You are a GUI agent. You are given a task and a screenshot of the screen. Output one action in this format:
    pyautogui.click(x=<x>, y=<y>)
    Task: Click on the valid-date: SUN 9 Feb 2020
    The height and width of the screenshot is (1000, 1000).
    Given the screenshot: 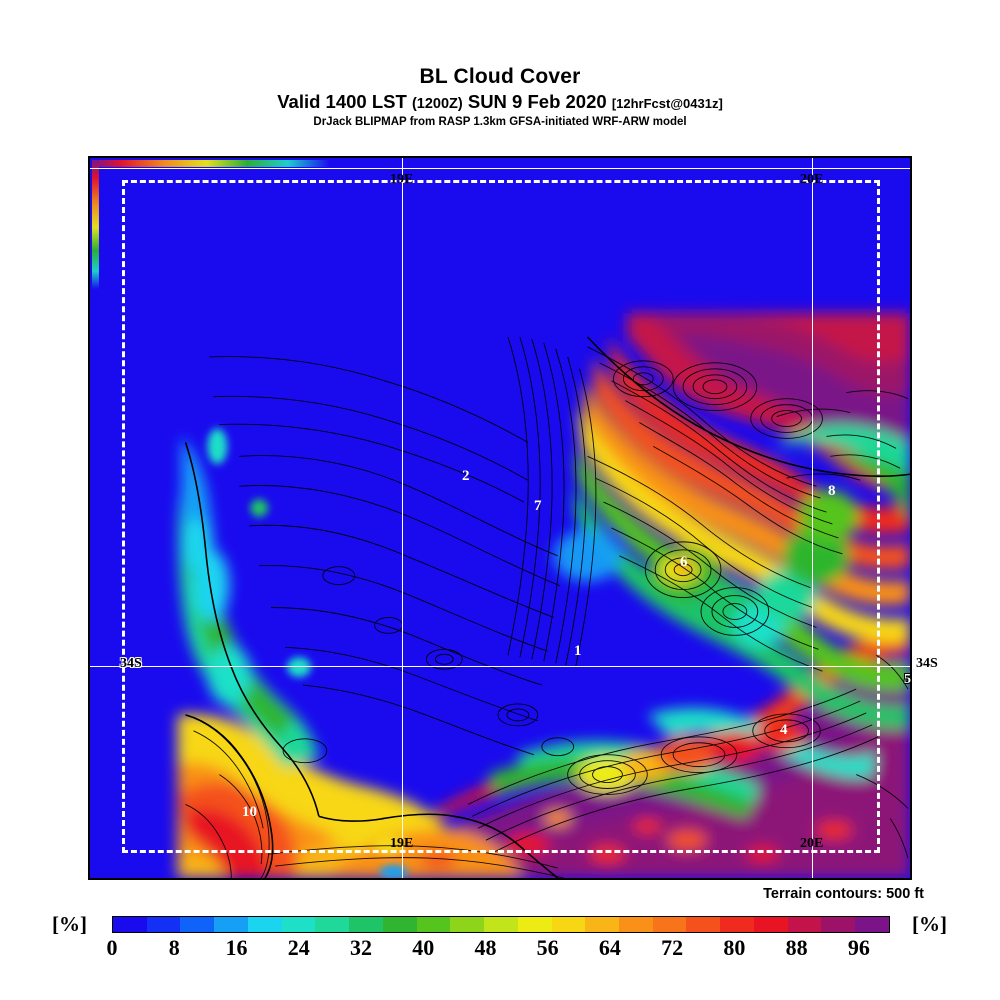 What is the action you would take?
    pyautogui.click(x=537, y=101)
    